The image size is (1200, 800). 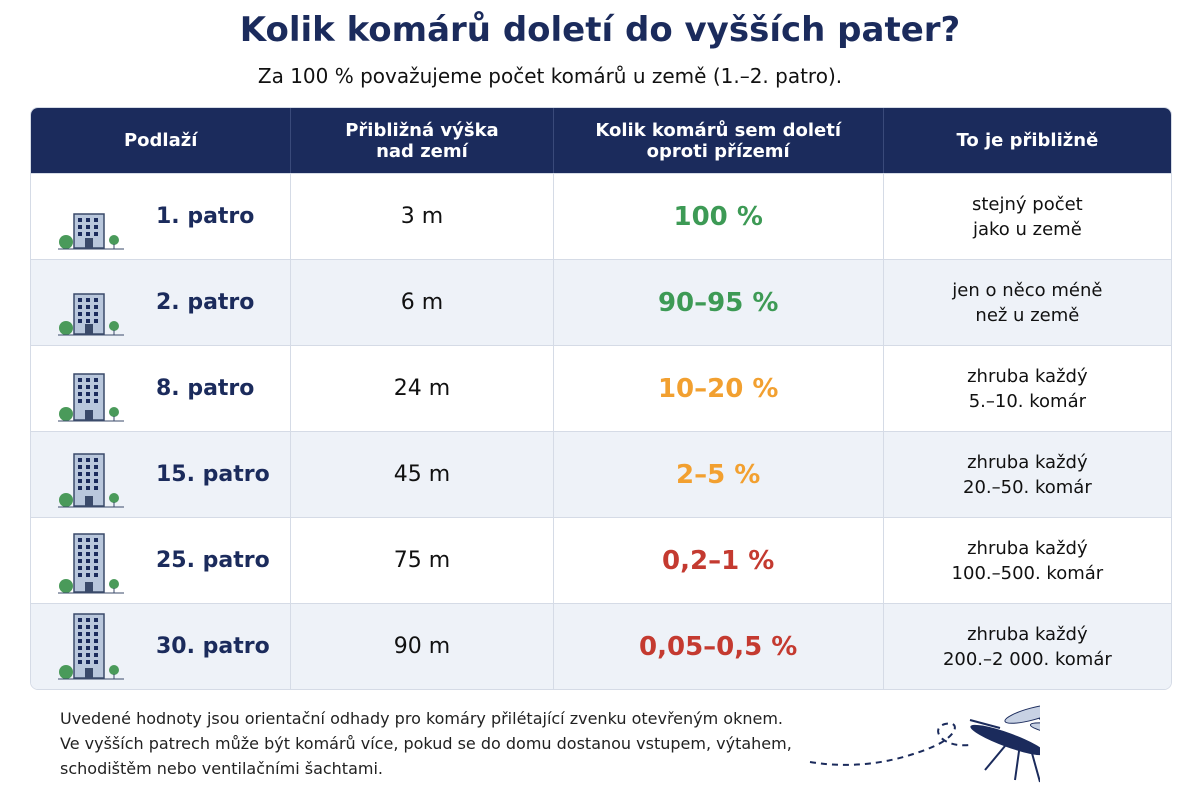 I want to click on approx-cell: zhruba každý 200.–2 000. komár, so click(x=1026, y=646).